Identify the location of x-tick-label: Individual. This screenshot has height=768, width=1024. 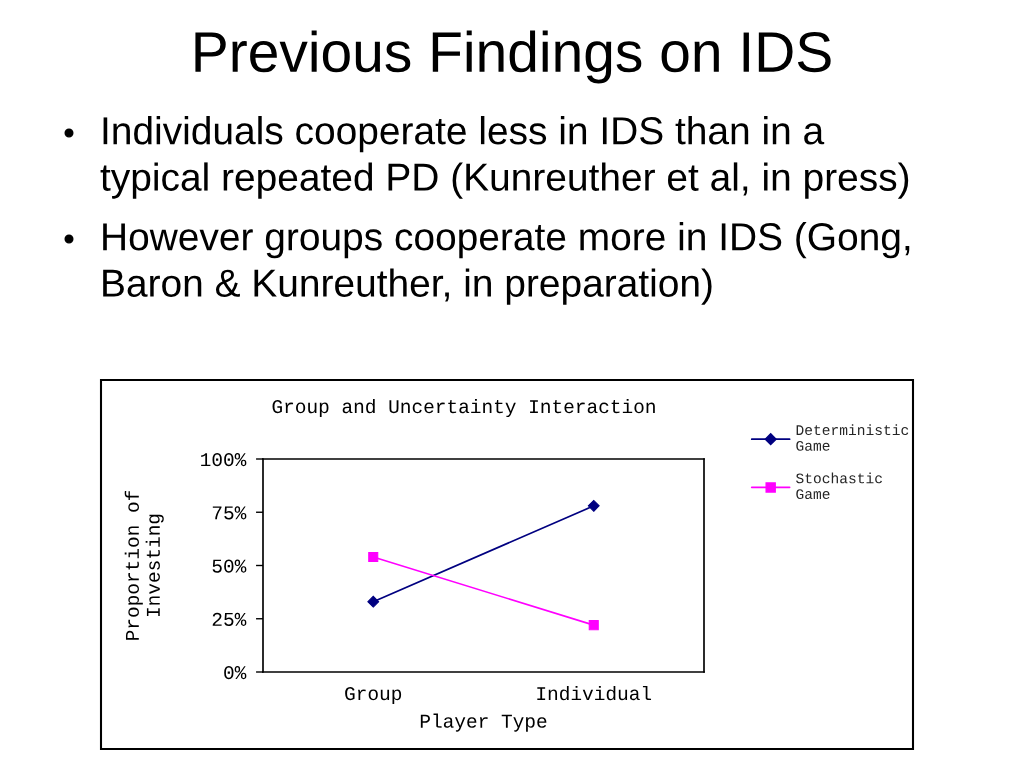
(594, 693).